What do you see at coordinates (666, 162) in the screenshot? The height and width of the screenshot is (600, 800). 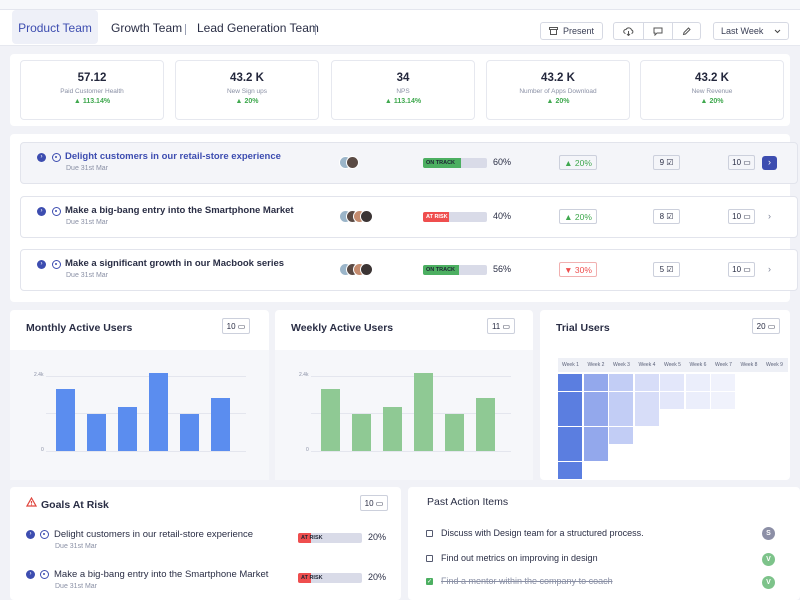 I see `tasks-count: 9 ☑` at bounding box center [666, 162].